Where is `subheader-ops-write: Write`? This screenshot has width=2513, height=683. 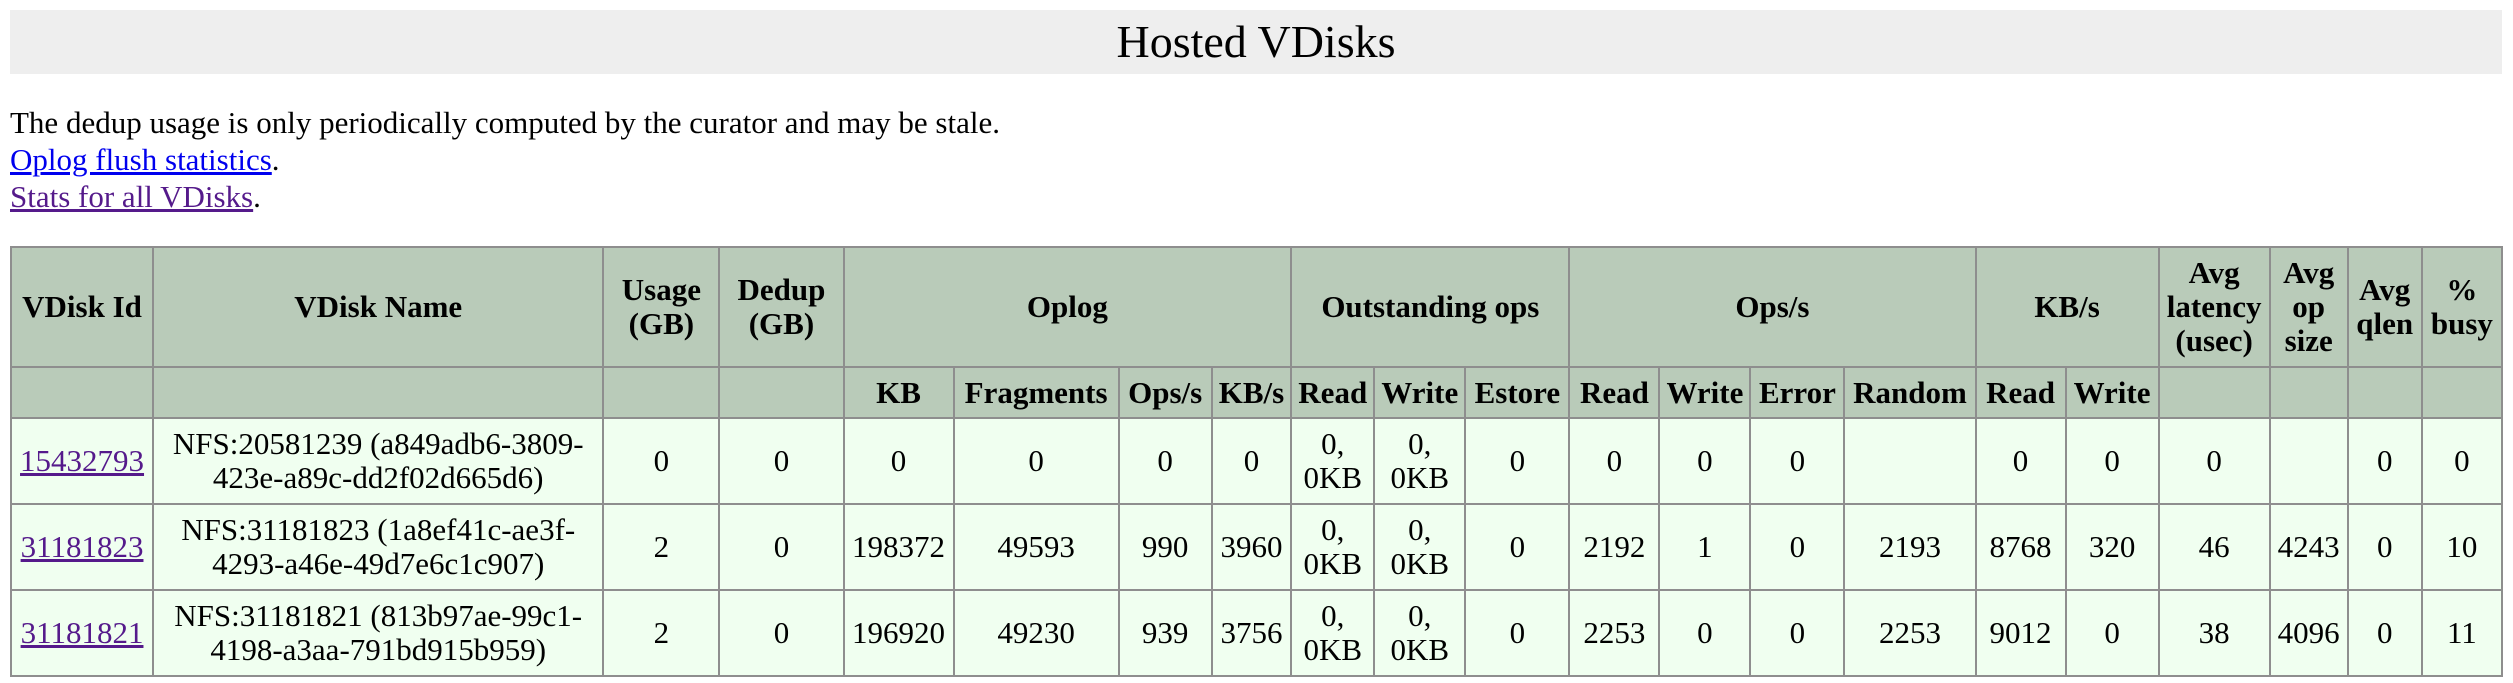 subheader-ops-write: Write is located at coordinates (1705, 392).